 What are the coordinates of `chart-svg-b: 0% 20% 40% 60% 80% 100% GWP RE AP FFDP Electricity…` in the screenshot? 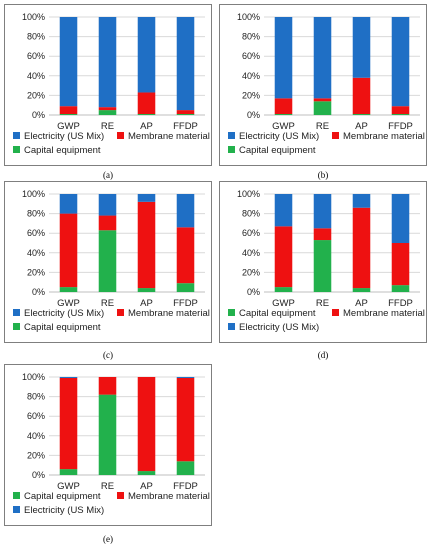 It's located at (326, 84).